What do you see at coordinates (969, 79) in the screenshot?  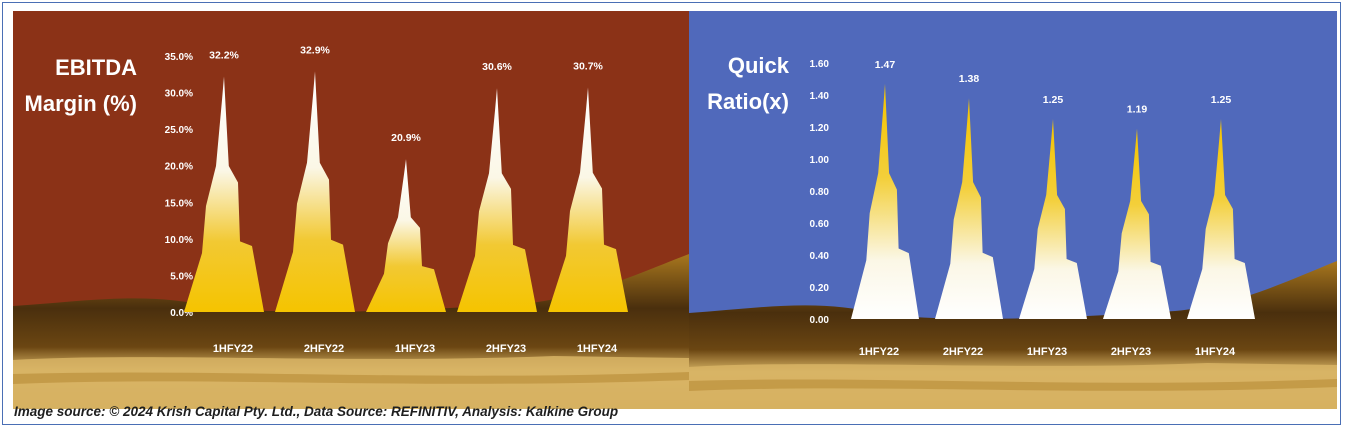 I see `data-label: 1.38` at bounding box center [969, 79].